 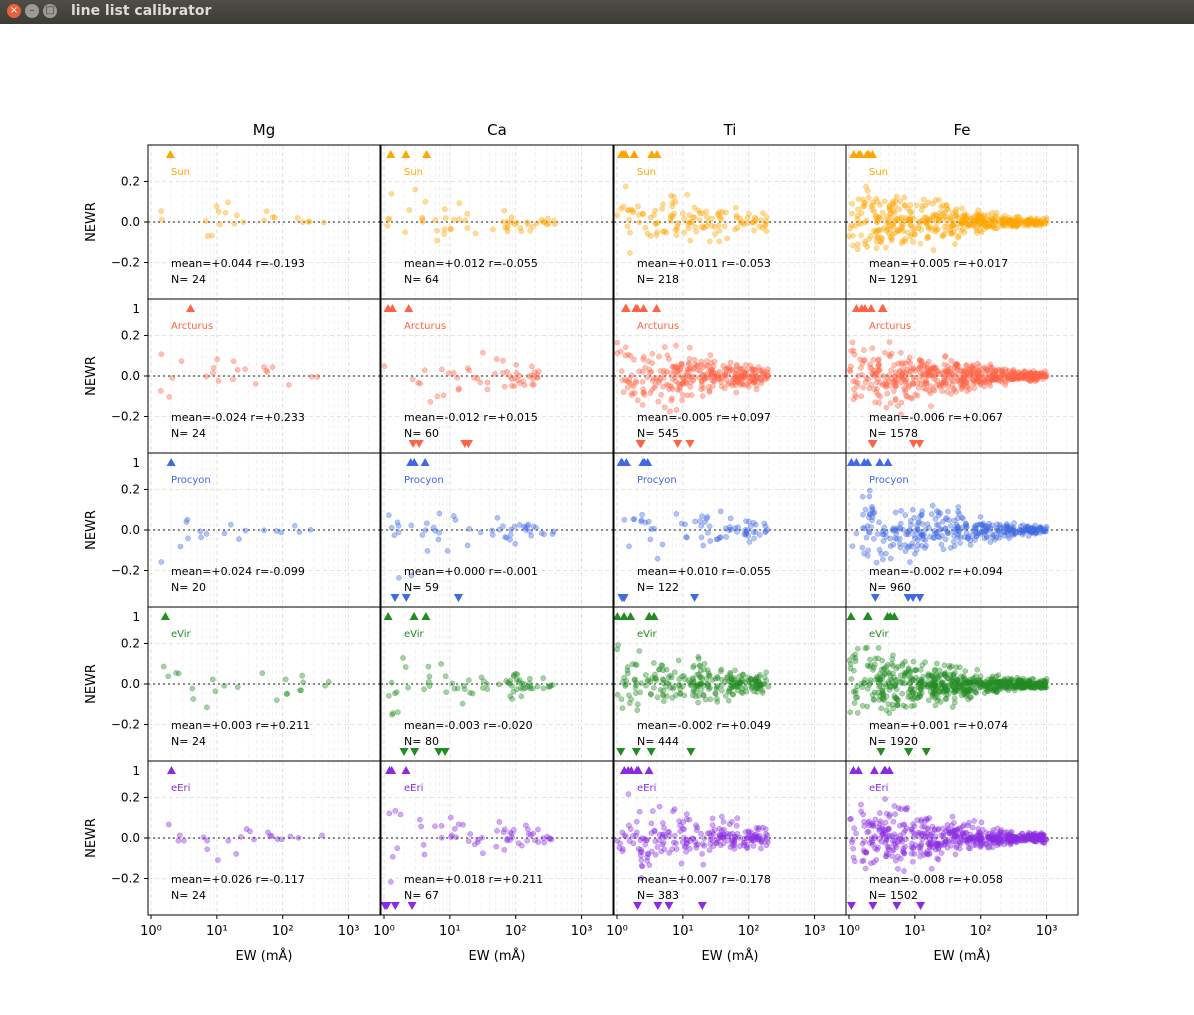 I want to click on star-label-sun: Sun, so click(x=646, y=172).